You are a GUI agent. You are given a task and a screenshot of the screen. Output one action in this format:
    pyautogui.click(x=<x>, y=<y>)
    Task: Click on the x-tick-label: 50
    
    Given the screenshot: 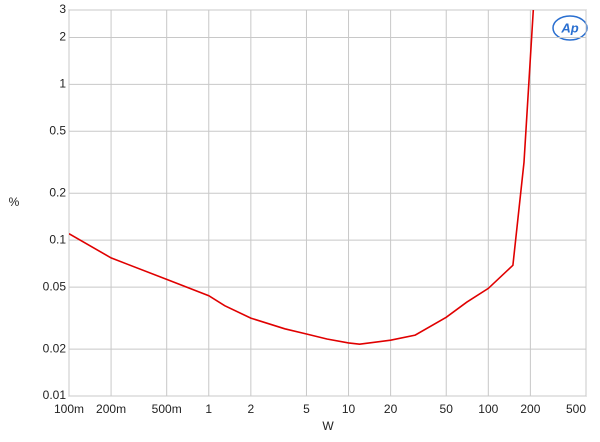 What is the action you would take?
    pyautogui.click(x=447, y=409)
    